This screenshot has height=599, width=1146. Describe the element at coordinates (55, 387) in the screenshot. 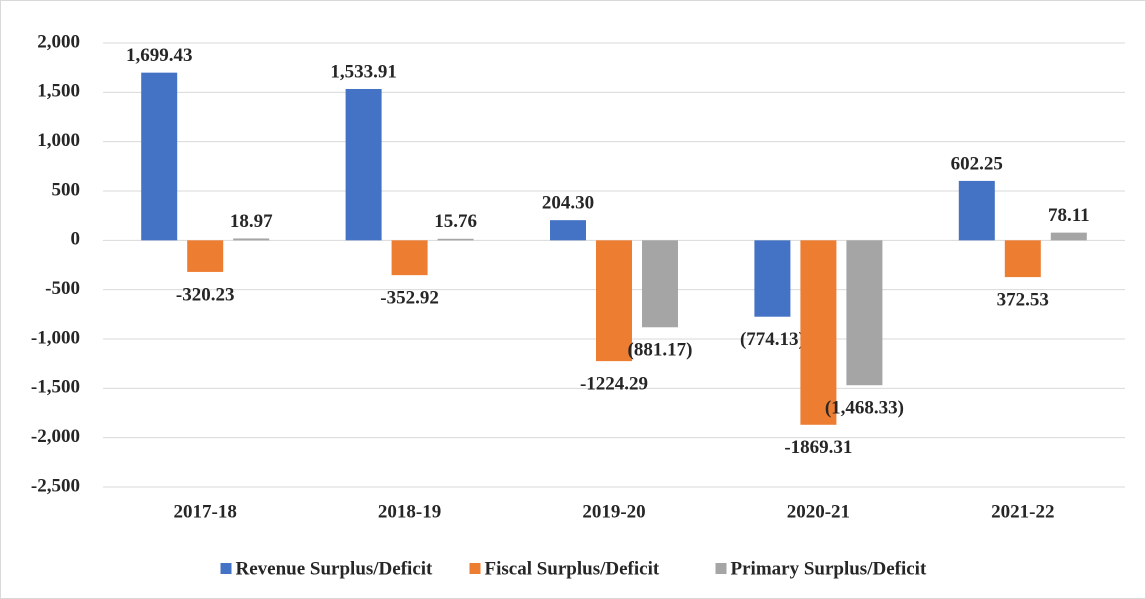

I see `y-tick-label: -1,500` at that location.